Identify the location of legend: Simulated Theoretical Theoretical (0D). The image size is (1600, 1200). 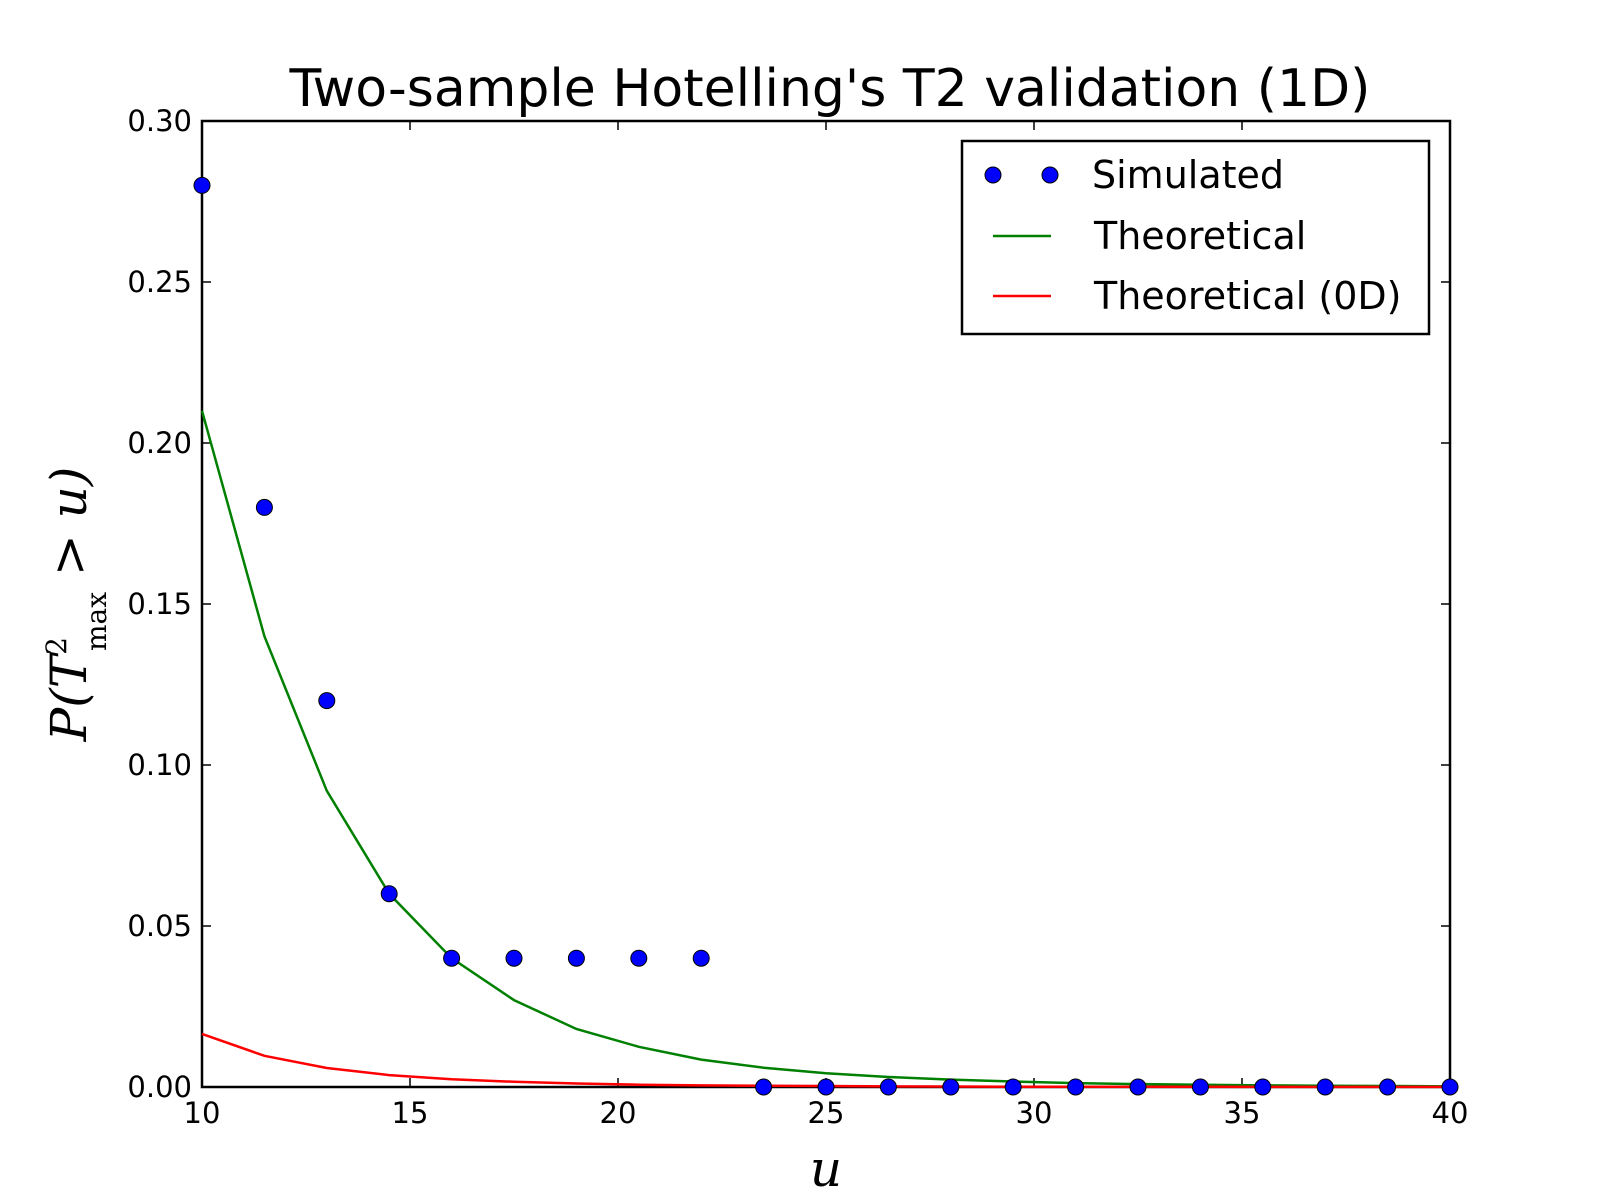
(1195, 237).